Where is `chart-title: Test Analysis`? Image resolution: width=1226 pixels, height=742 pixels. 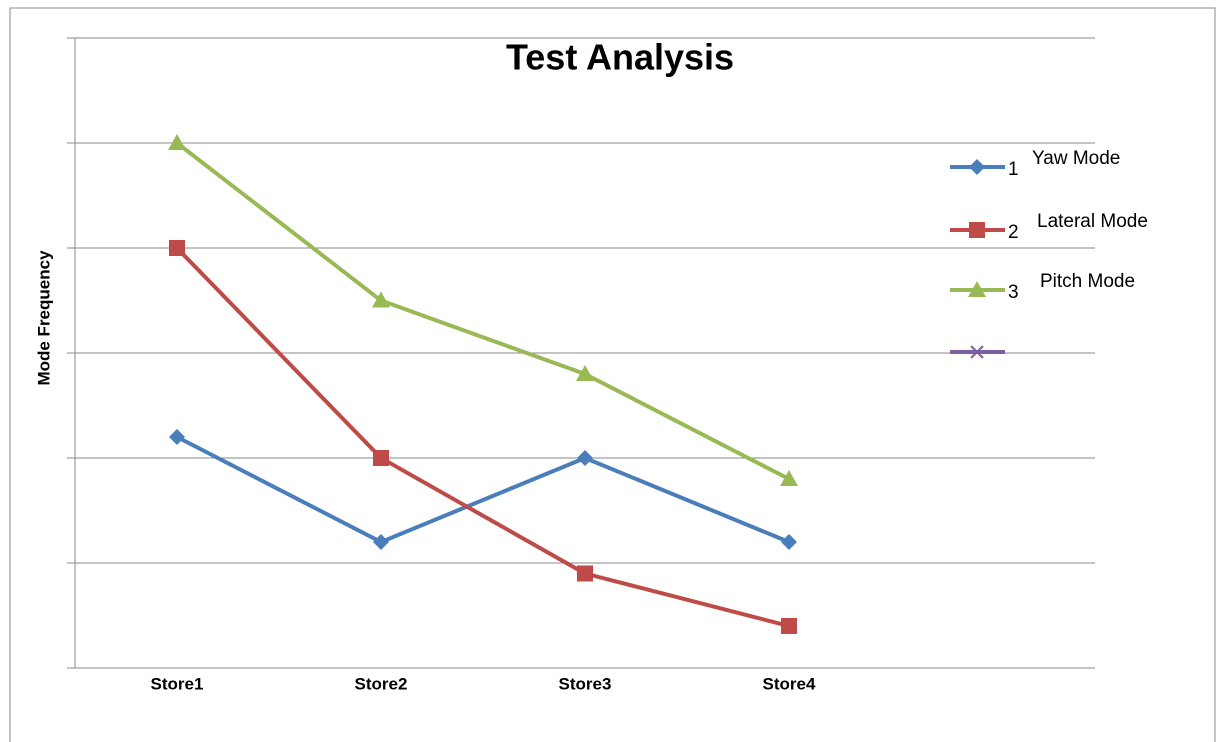 chart-title: Test Analysis is located at coordinates (620, 57).